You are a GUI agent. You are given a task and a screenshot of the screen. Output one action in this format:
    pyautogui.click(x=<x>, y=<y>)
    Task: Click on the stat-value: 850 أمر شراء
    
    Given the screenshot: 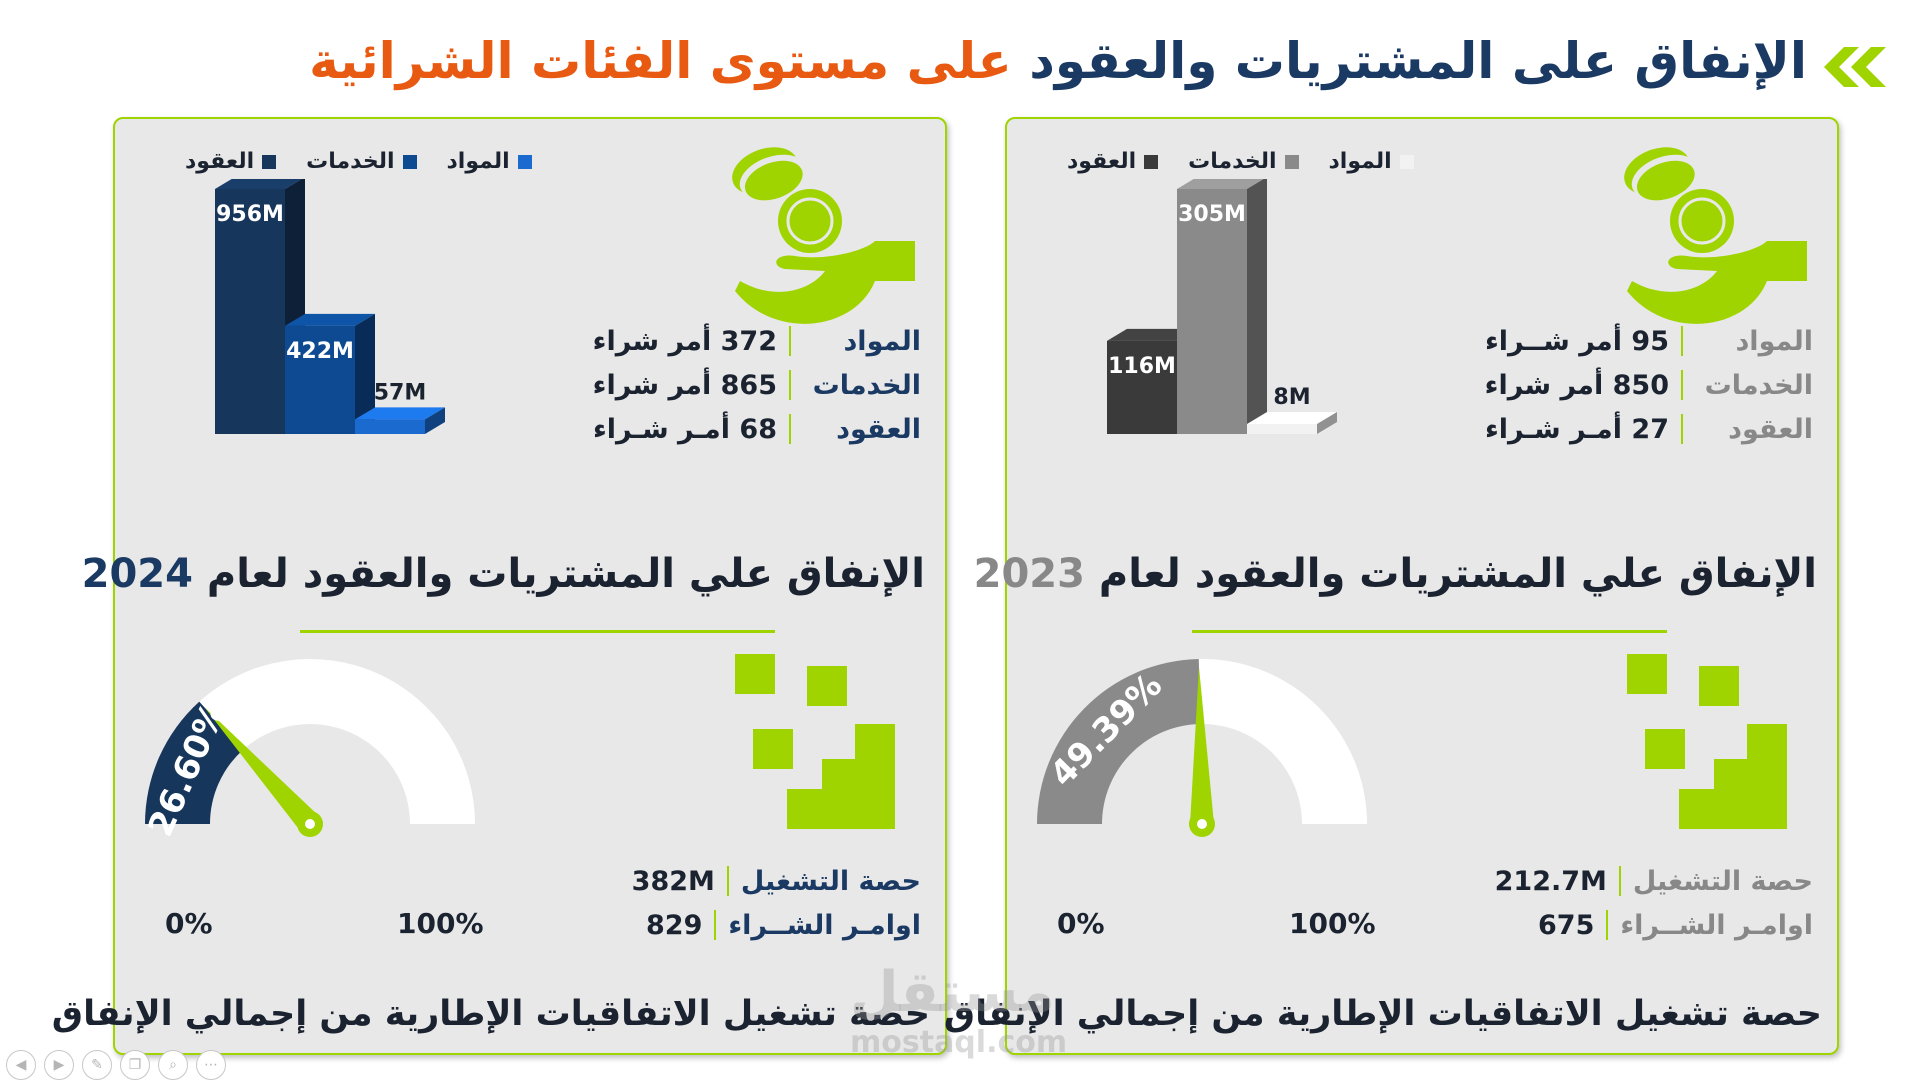 What is the action you would take?
    pyautogui.click(x=1576, y=385)
    